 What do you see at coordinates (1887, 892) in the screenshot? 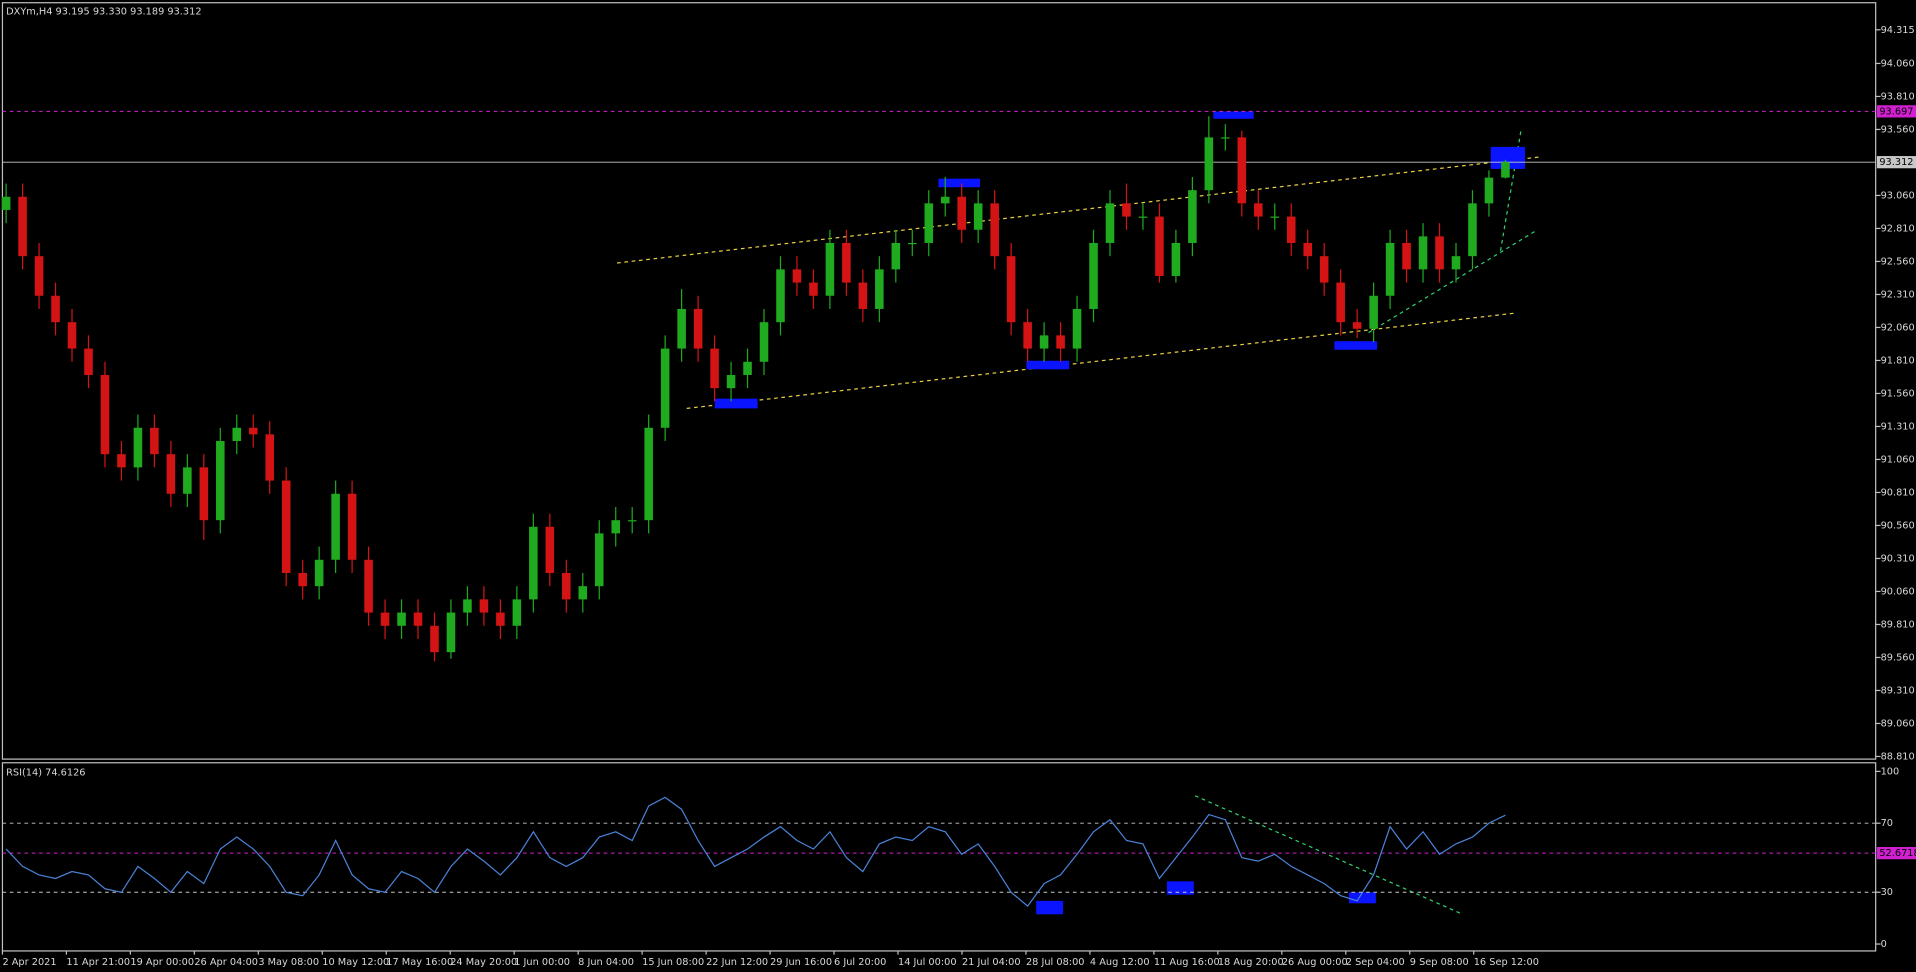
I see `y-tick-label: 30` at bounding box center [1887, 892].